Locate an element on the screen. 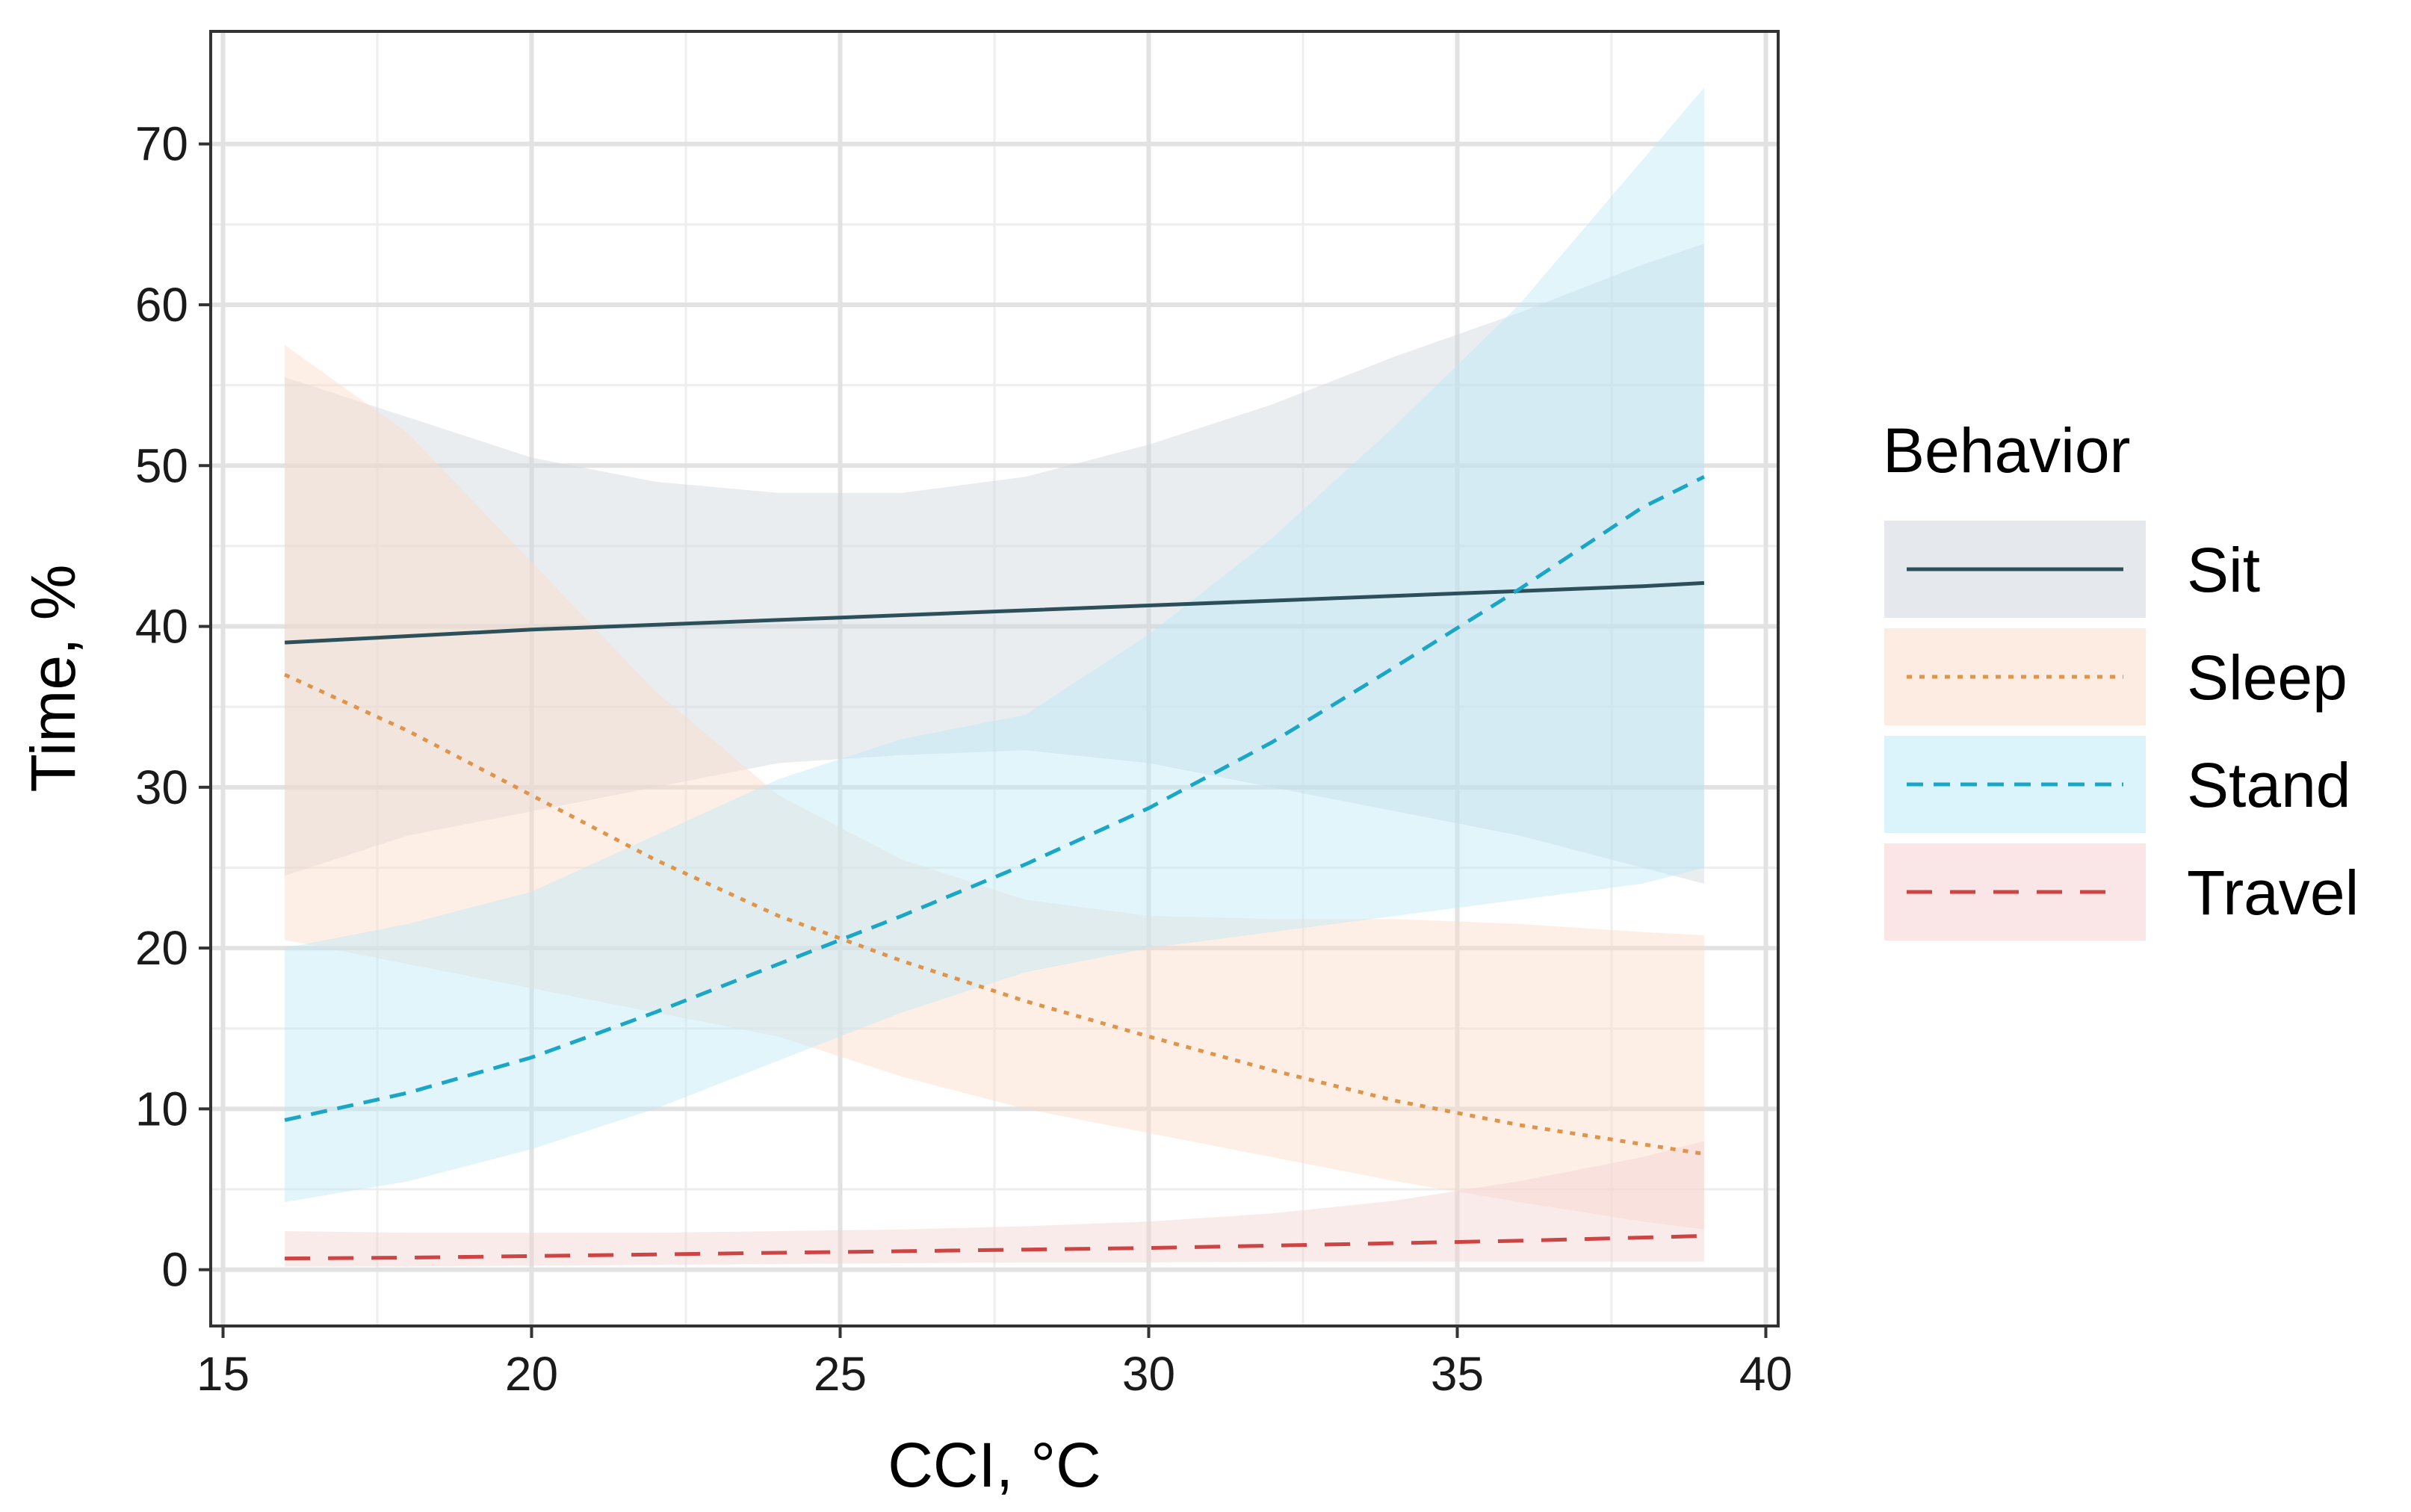  x-axis-ticks: 15 20 25 30 35 40 is located at coordinates (994, 1363).